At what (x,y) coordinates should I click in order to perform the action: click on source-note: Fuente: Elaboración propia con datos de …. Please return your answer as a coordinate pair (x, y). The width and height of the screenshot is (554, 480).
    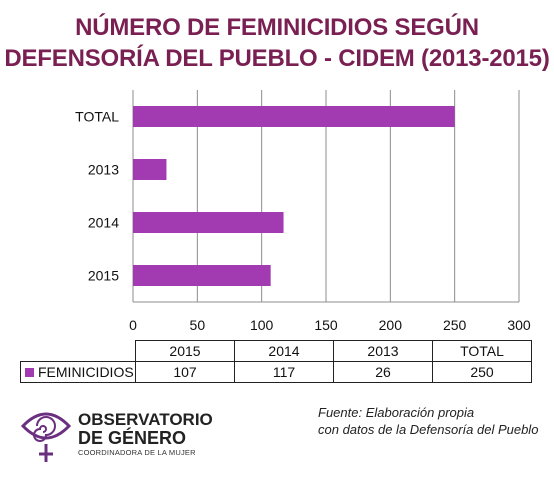
    Looking at the image, I should click on (428, 421).